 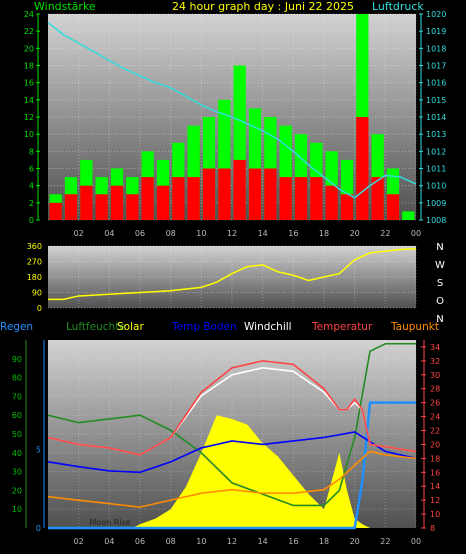 I want to click on temperature-tick-label: 10, so click(x=435, y=514).